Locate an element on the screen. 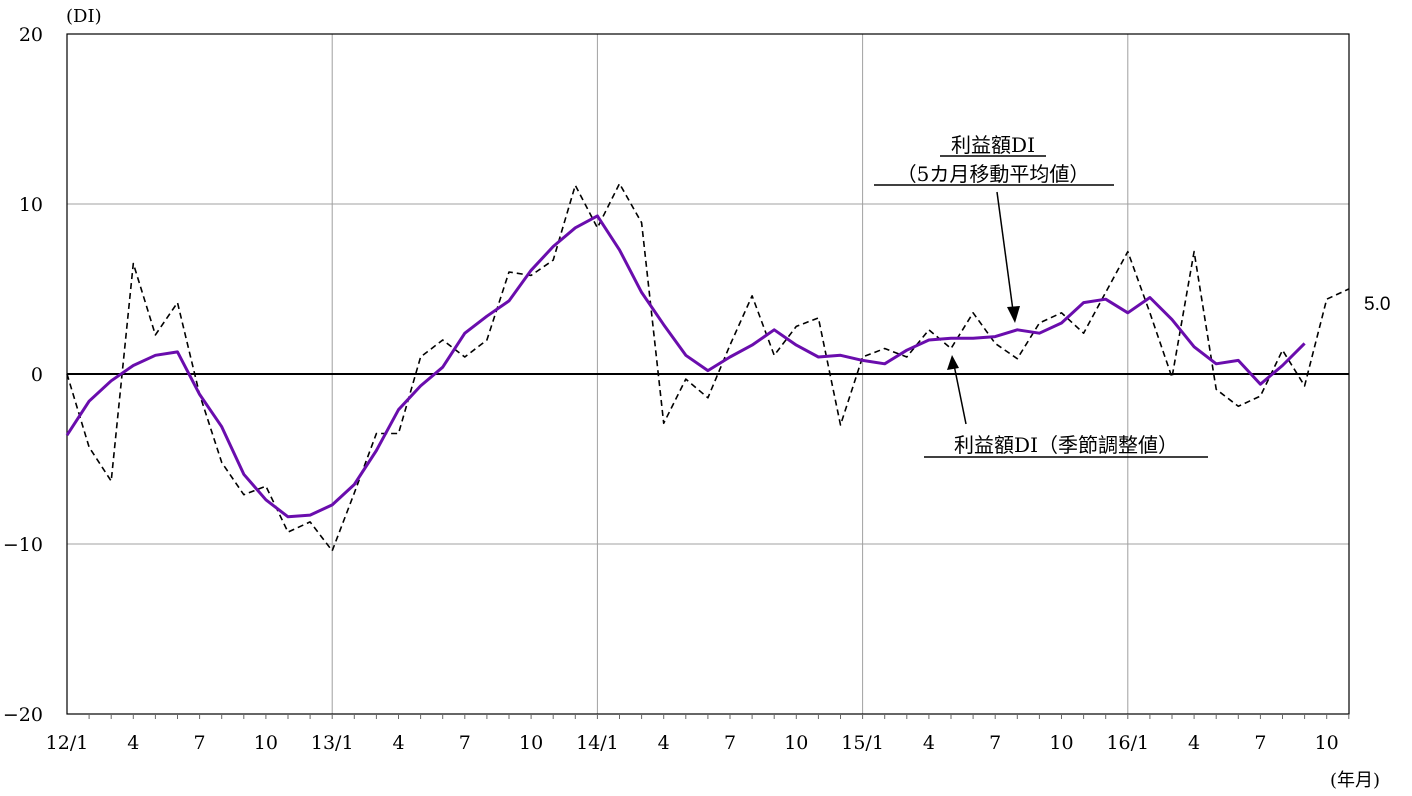  ma-annotation-title: 利益額DI is located at coordinates (993, 145).